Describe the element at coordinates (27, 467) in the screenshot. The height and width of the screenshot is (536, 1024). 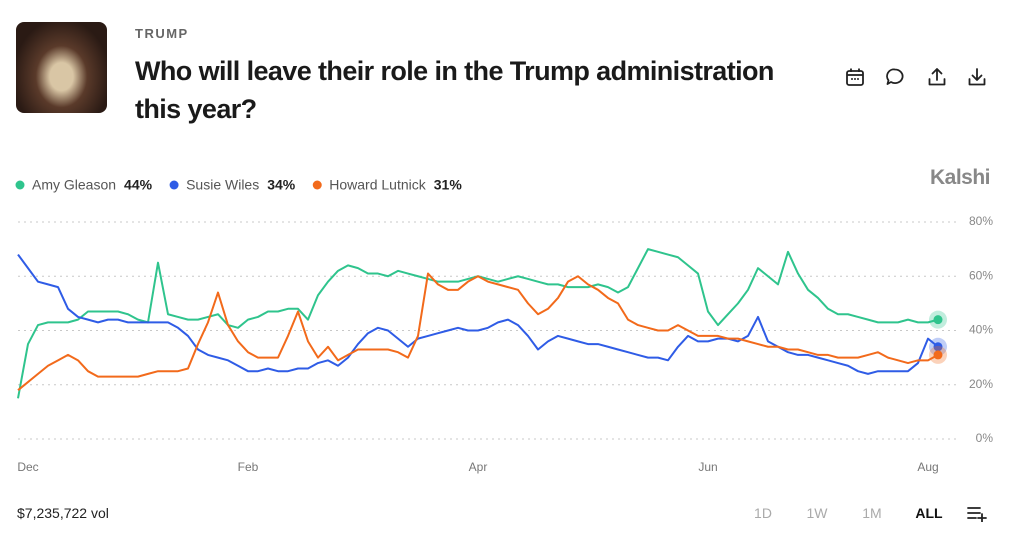
I see `x-tick-label: Dec` at that location.